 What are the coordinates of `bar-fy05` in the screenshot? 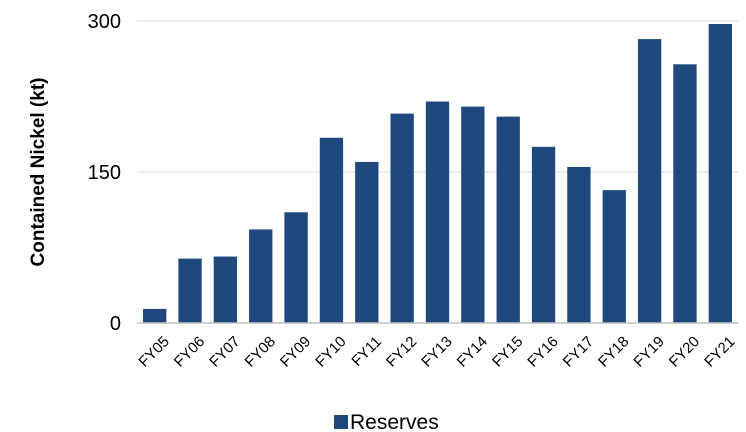 It's located at (155, 315).